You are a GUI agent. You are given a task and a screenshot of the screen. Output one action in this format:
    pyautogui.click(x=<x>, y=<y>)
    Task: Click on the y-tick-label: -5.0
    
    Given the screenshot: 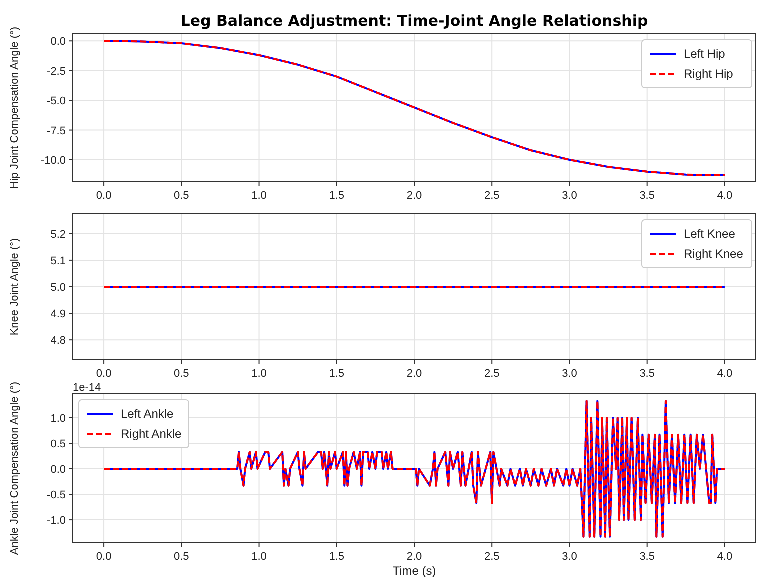 What is the action you would take?
    pyautogui.click(x=56, y=102)
    